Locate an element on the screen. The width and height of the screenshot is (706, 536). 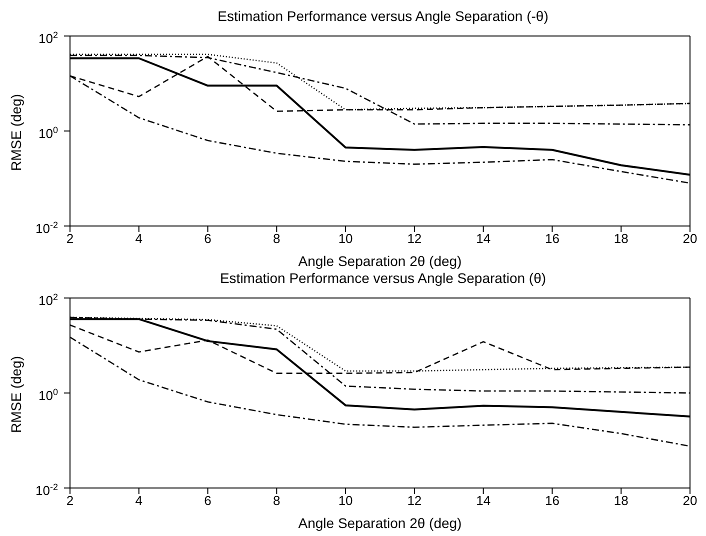
chart-title: Estimation Performance versus Angle Separation (θ) is located at coordinates (383, 279).